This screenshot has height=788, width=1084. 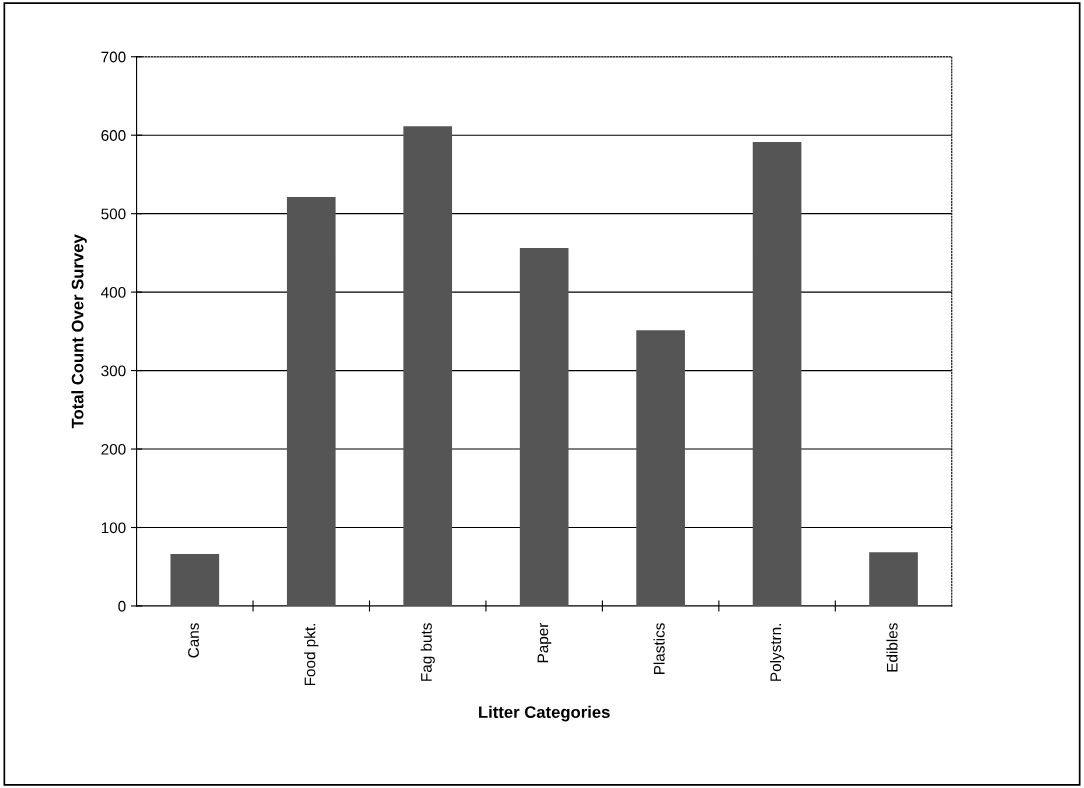 What do you see at coordinates (113, 135) in the screenshot?
I see `y-tick-label: 600` at bounding box center [113, 135].